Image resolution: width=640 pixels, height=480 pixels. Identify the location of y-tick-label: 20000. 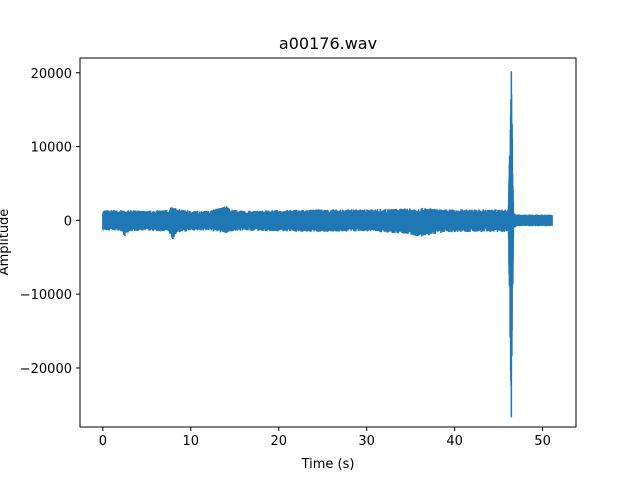
(51, 74).